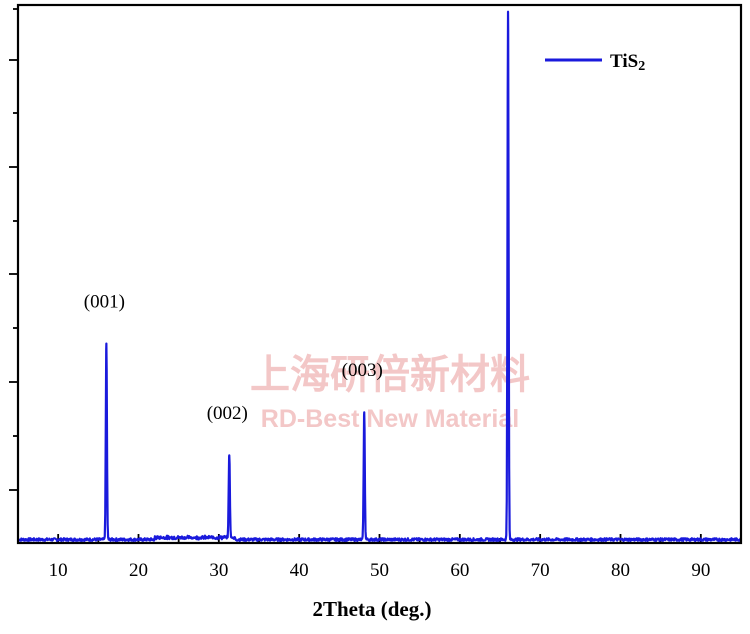 The width and height of the screenshot is (750, 634). I want to click on peak-label: (003), so click(362, 370).